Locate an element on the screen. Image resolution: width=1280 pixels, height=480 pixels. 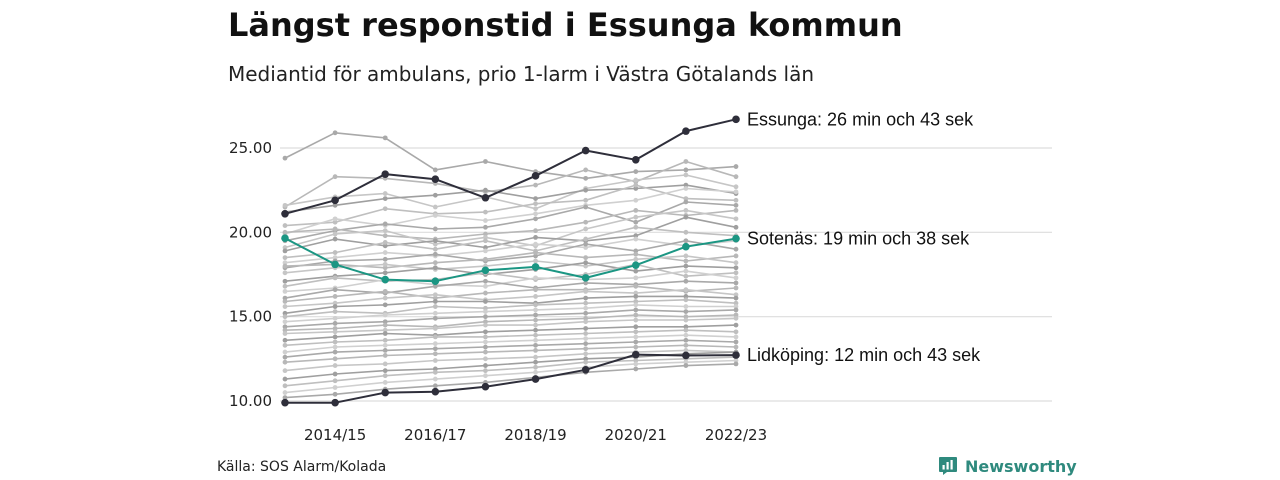
newsworthy-bar-chart-icon is located at coordinates (948, 466).